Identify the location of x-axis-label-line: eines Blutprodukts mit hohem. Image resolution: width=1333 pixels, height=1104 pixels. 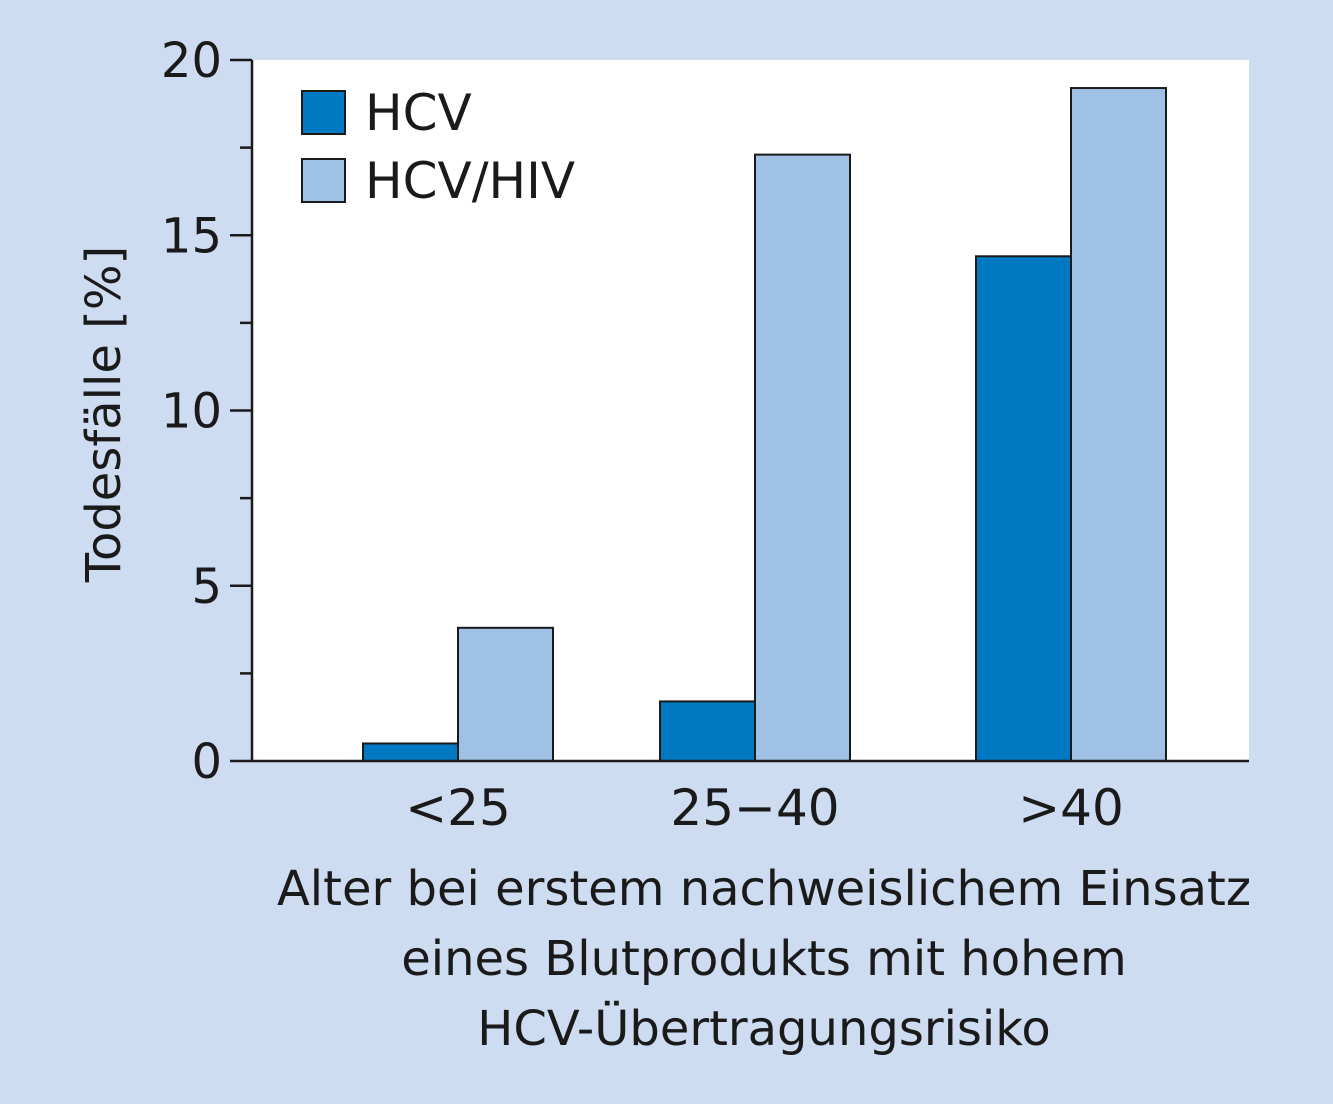
(764, 959).